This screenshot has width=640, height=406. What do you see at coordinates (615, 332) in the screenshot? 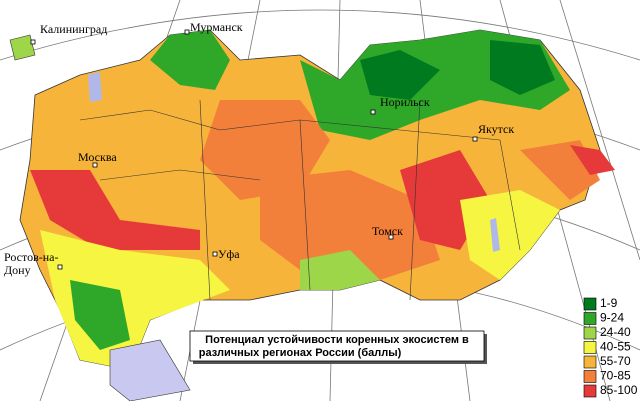
I see `legend-label: 24-40` at bounding box center [615, 332].